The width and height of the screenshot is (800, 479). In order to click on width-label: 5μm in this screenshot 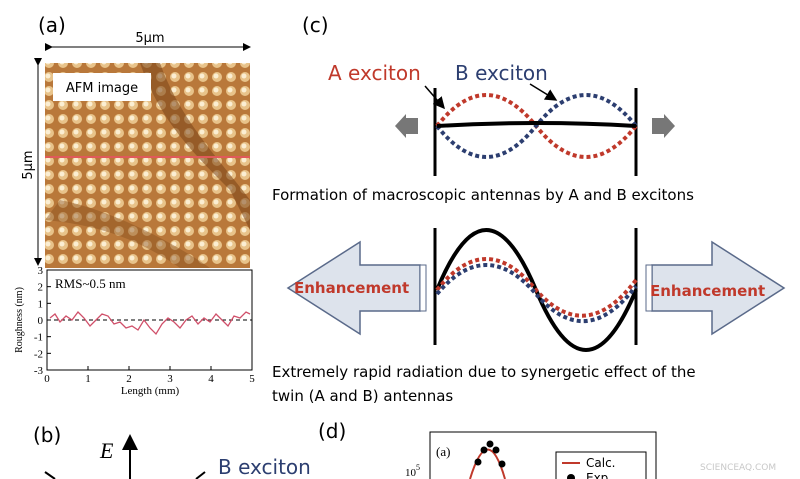, I will do `click(149, 38)`.